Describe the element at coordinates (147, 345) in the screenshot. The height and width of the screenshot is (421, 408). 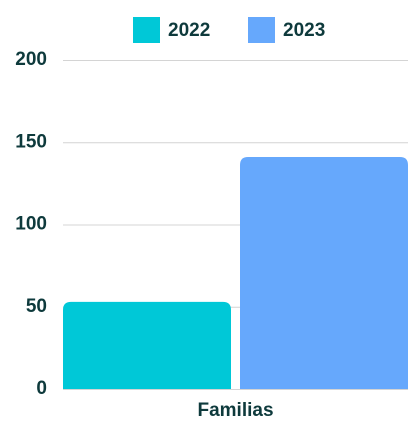
I see `bar` at that location.